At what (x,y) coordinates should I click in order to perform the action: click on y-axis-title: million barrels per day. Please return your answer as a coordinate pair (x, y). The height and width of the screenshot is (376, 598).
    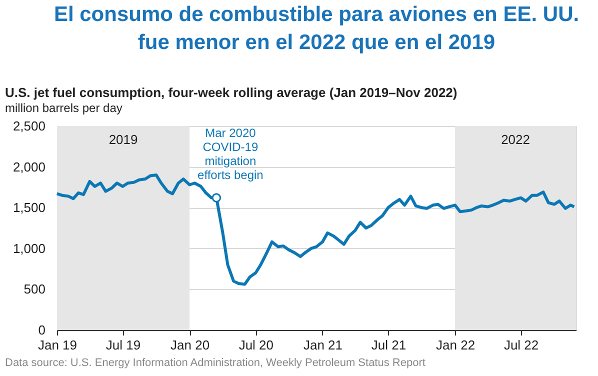
    Looking at the image, I should click on (63, 108).